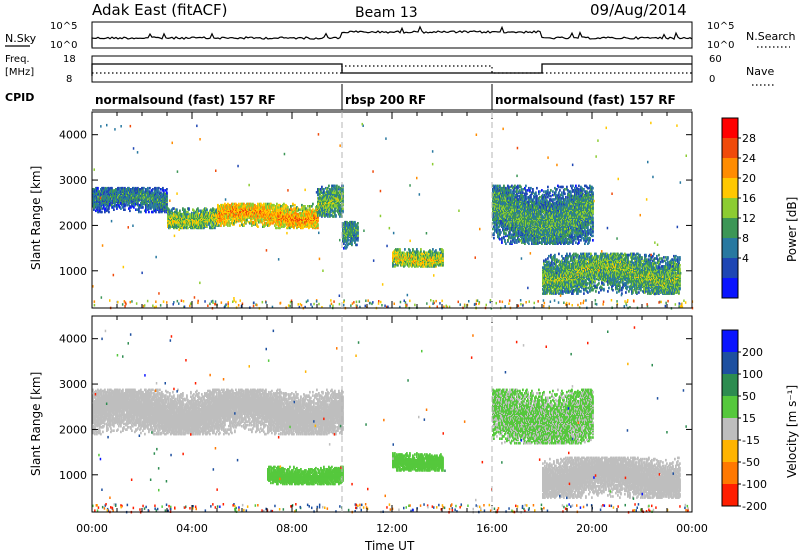 This screenshot has width=800, height=554. I want to click on power-cell-2049, so click(249, 204).